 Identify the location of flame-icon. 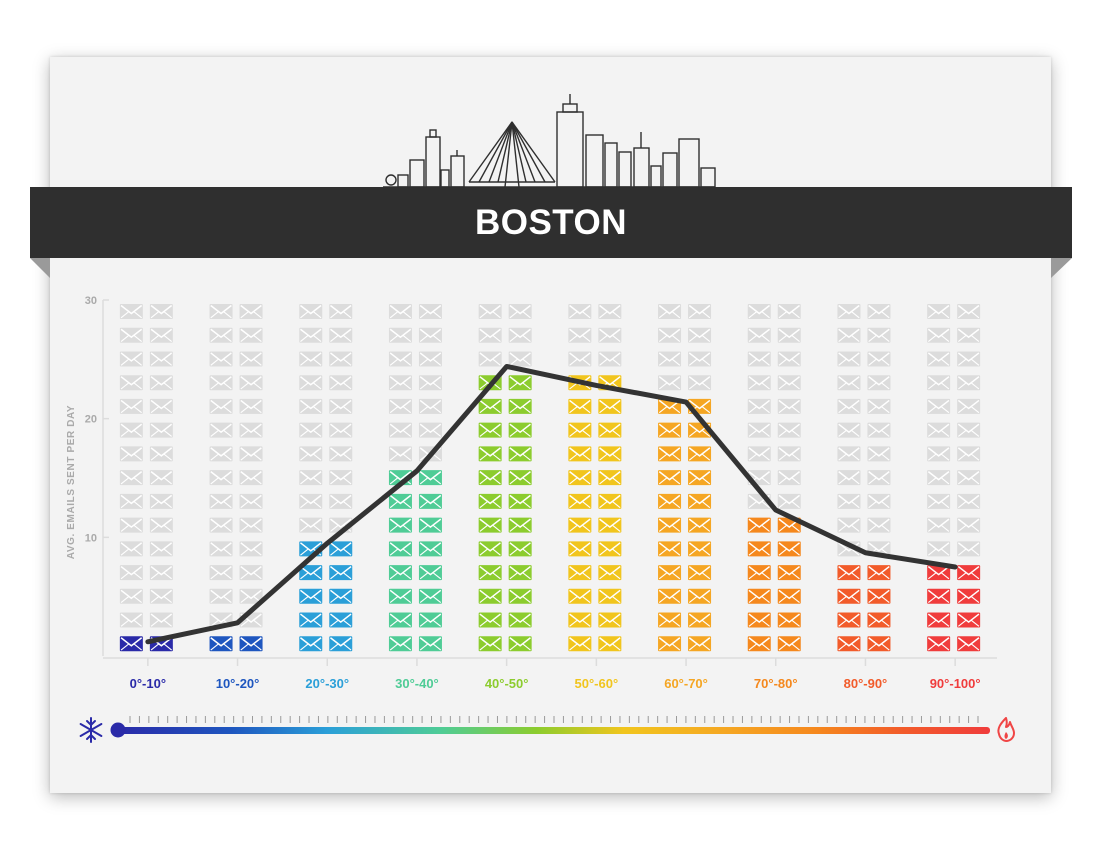
(1006, 729).